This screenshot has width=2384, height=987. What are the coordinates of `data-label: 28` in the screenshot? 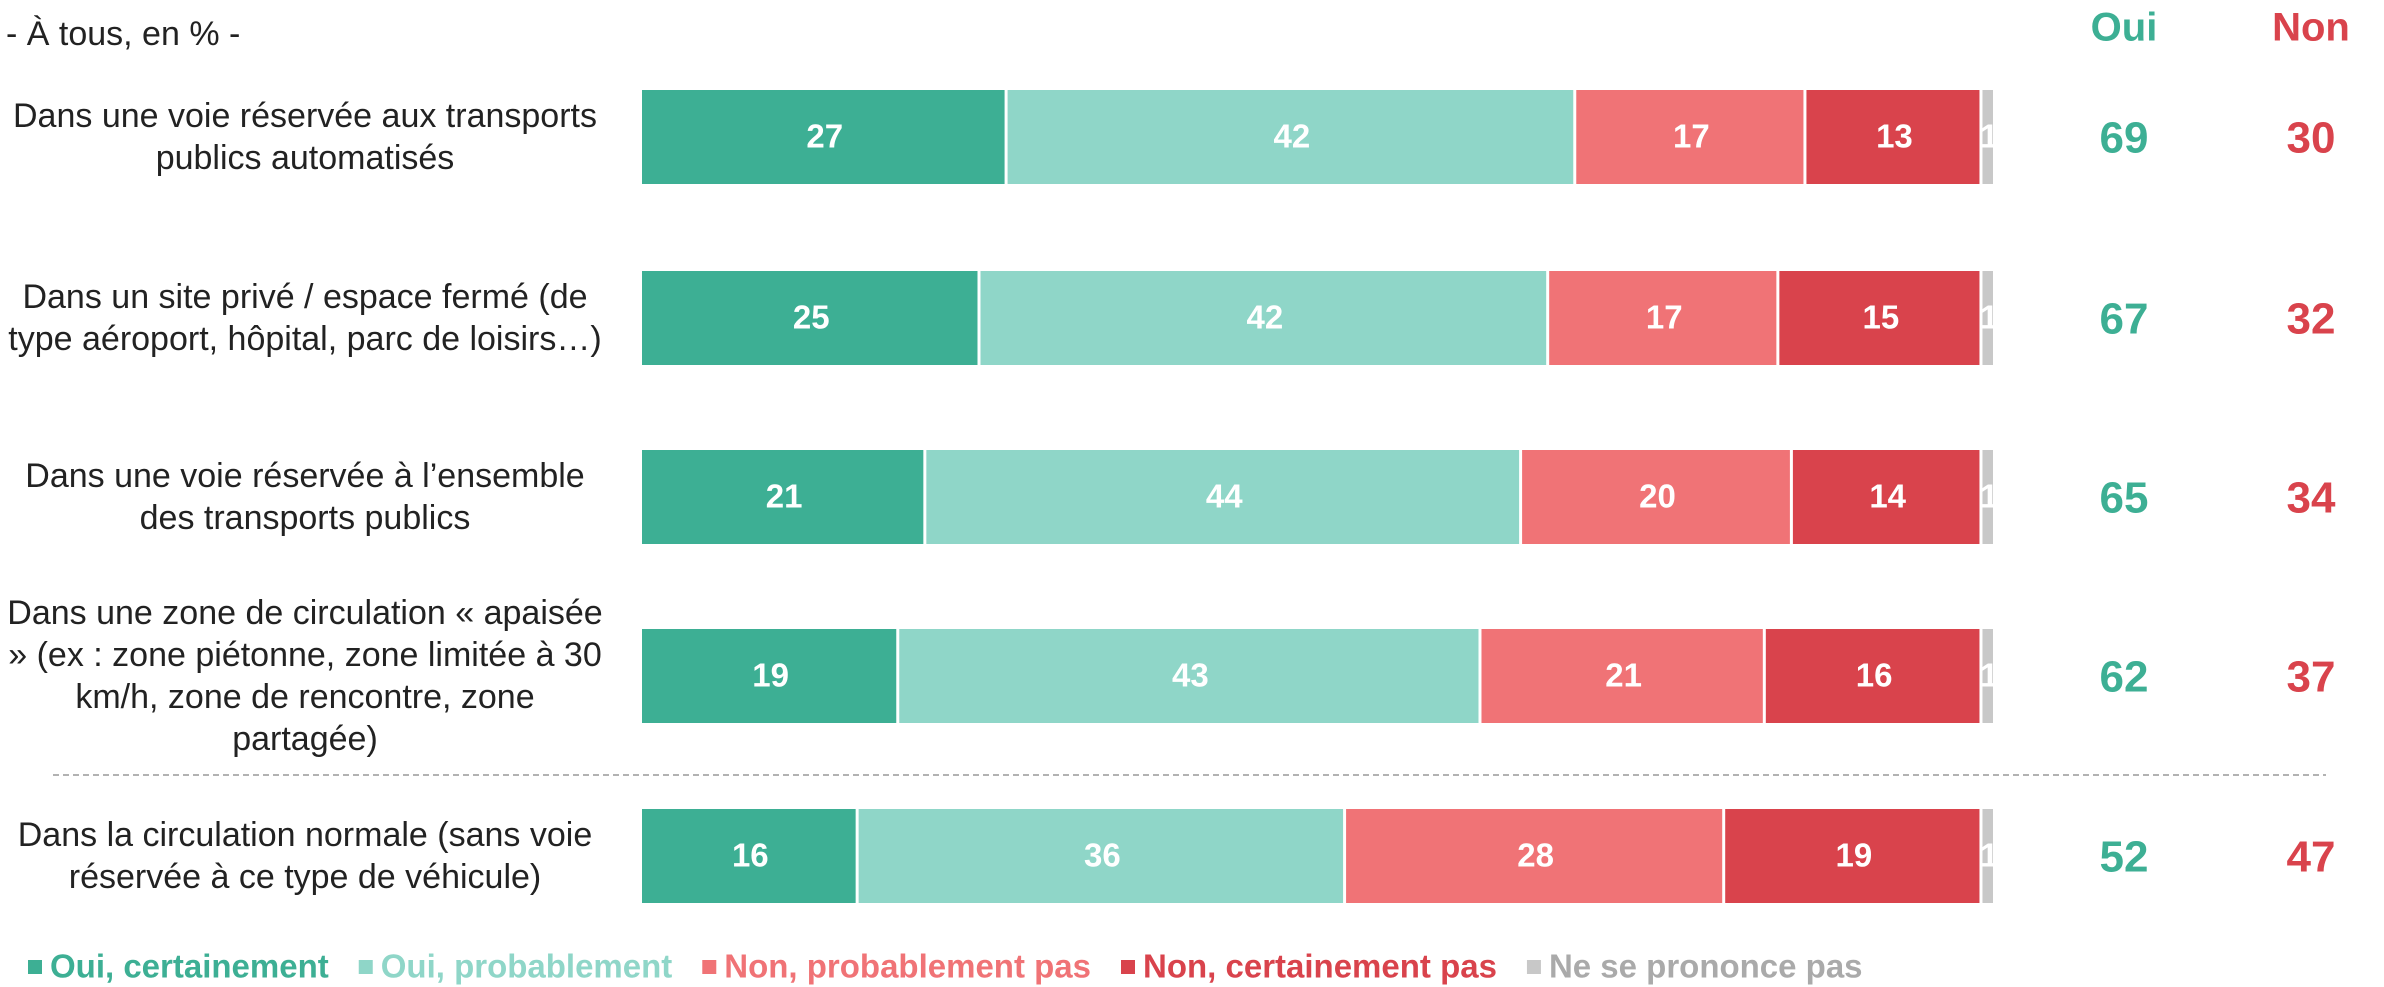 It's located at (1535, 855).